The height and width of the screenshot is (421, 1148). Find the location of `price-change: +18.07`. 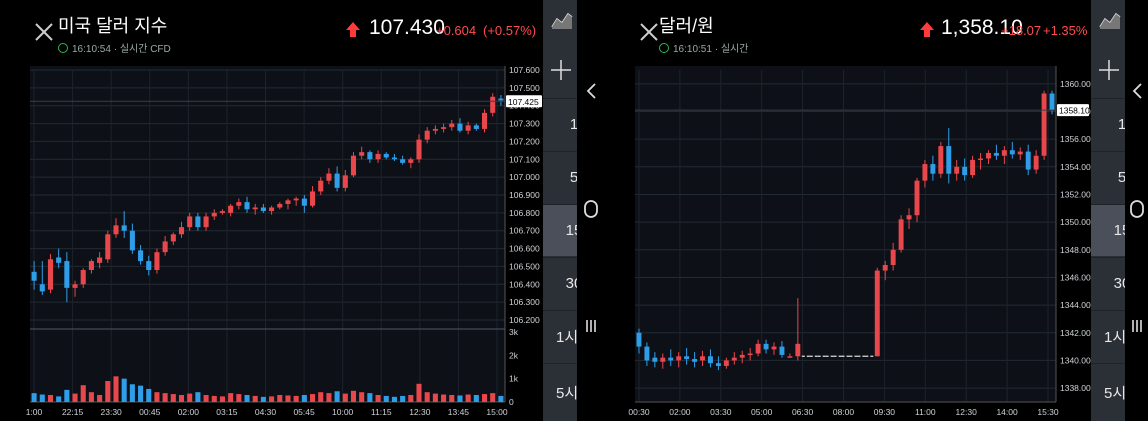

price-change: +18.07 is located at coordinates (1021, 30).